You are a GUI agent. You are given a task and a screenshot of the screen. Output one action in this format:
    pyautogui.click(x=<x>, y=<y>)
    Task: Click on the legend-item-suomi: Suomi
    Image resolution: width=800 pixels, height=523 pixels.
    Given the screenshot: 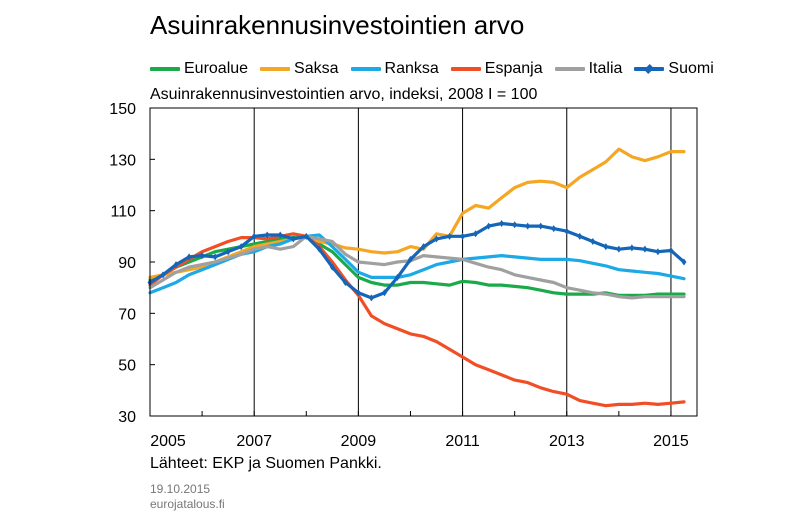 What is the action you would take?
    pyautogui.click(x=674, y=69)
    